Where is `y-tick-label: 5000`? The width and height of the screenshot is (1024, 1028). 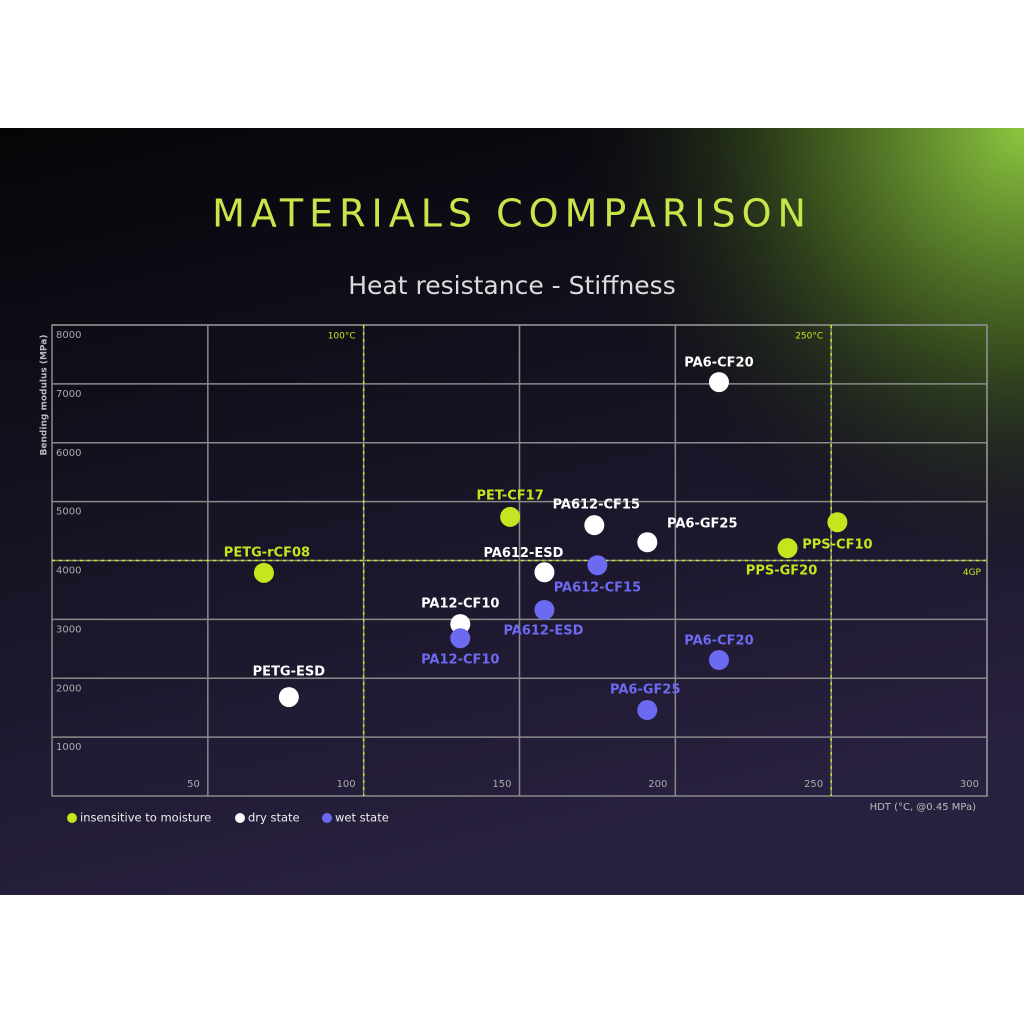 y-tick-label: 5000 is located at coordinates (68, 512).